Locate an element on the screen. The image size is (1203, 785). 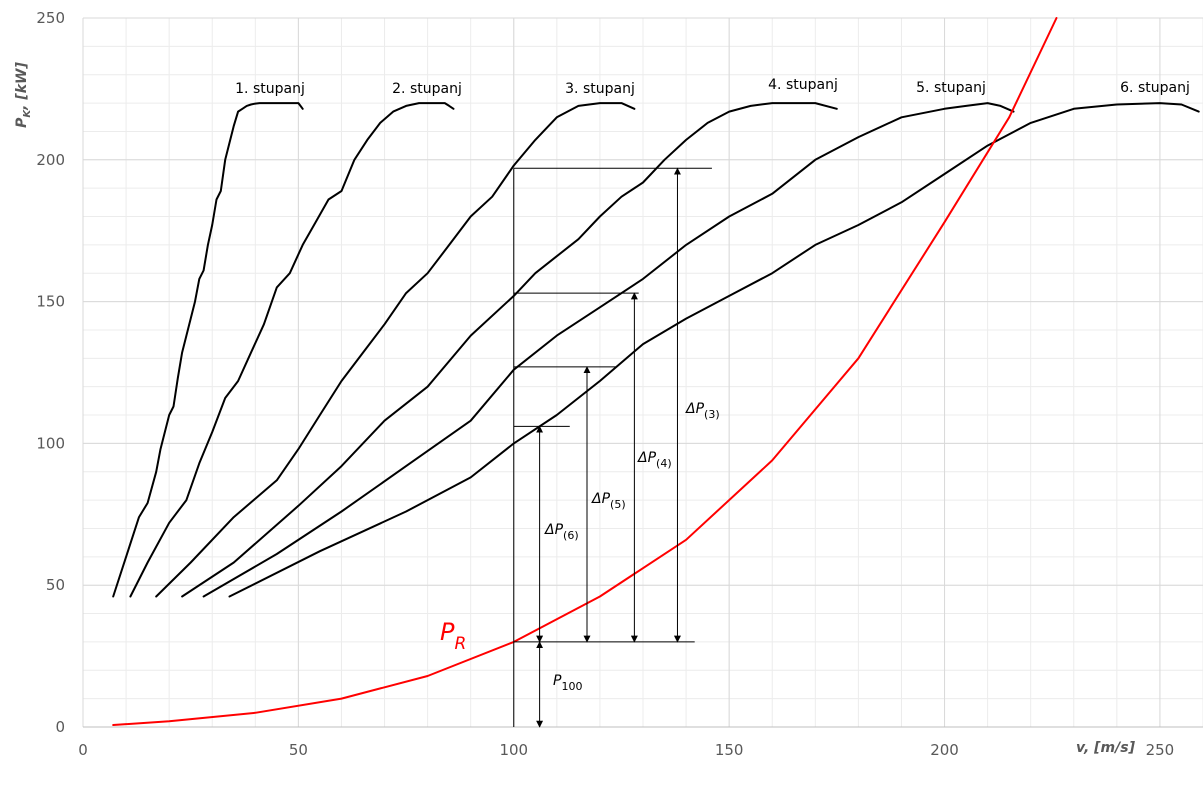
resistance-curve-label: PR is located at coordinates (453, 636).